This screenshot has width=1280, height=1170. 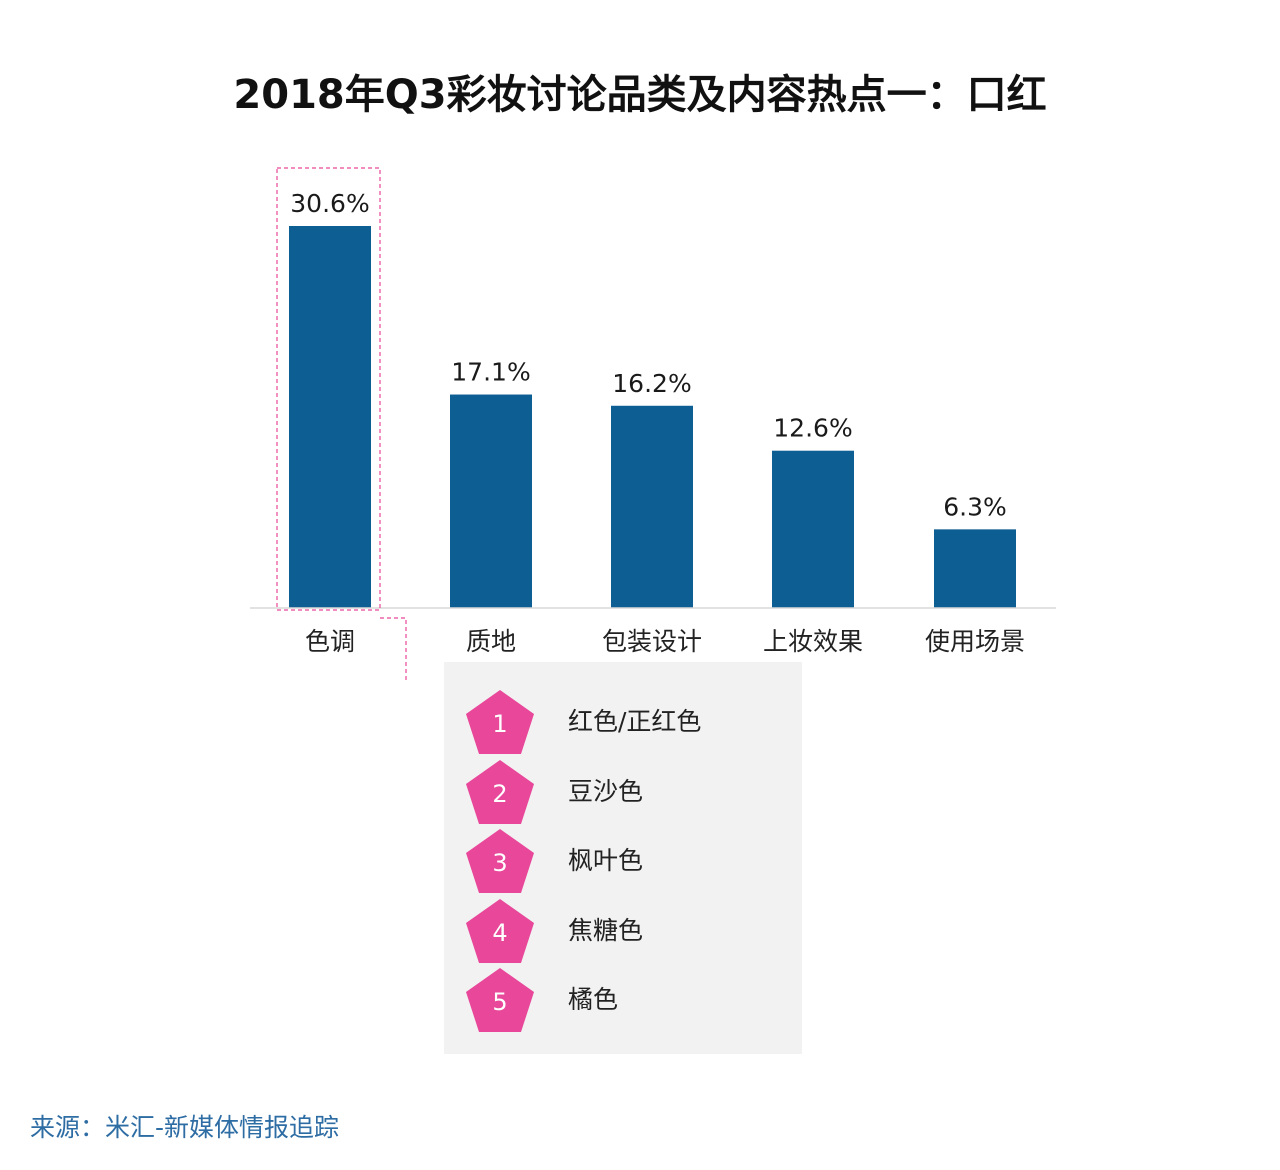 I want to click on rank-item: 1 红色/正红色, so click(x=624, y=723).